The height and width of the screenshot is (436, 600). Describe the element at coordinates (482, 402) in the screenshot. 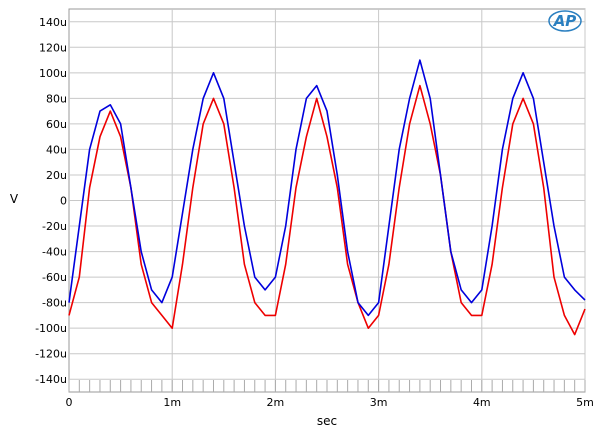

I see `x-tick-label: 4m` at that location.